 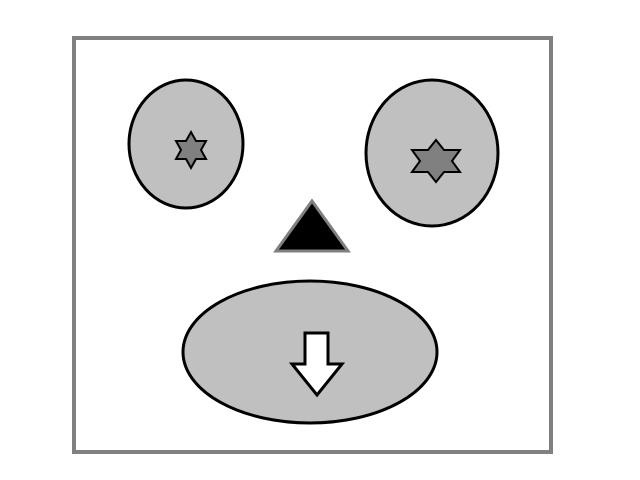 What do you see at coordinates (436, 161) in the screenshot?
I see `right-eye-star-icon` at bounding box center [436, 161].